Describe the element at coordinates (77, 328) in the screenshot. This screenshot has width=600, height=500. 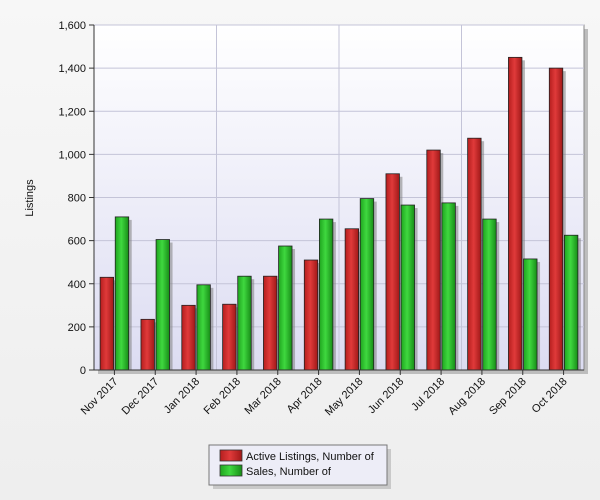
I see `y-tick-label: 200` at that location.